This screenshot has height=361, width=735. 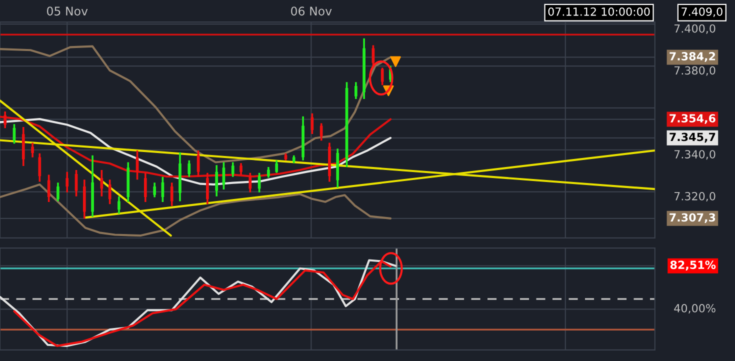 I want to click on y-tick-label: 82,51%, so click(x=693, y=265).